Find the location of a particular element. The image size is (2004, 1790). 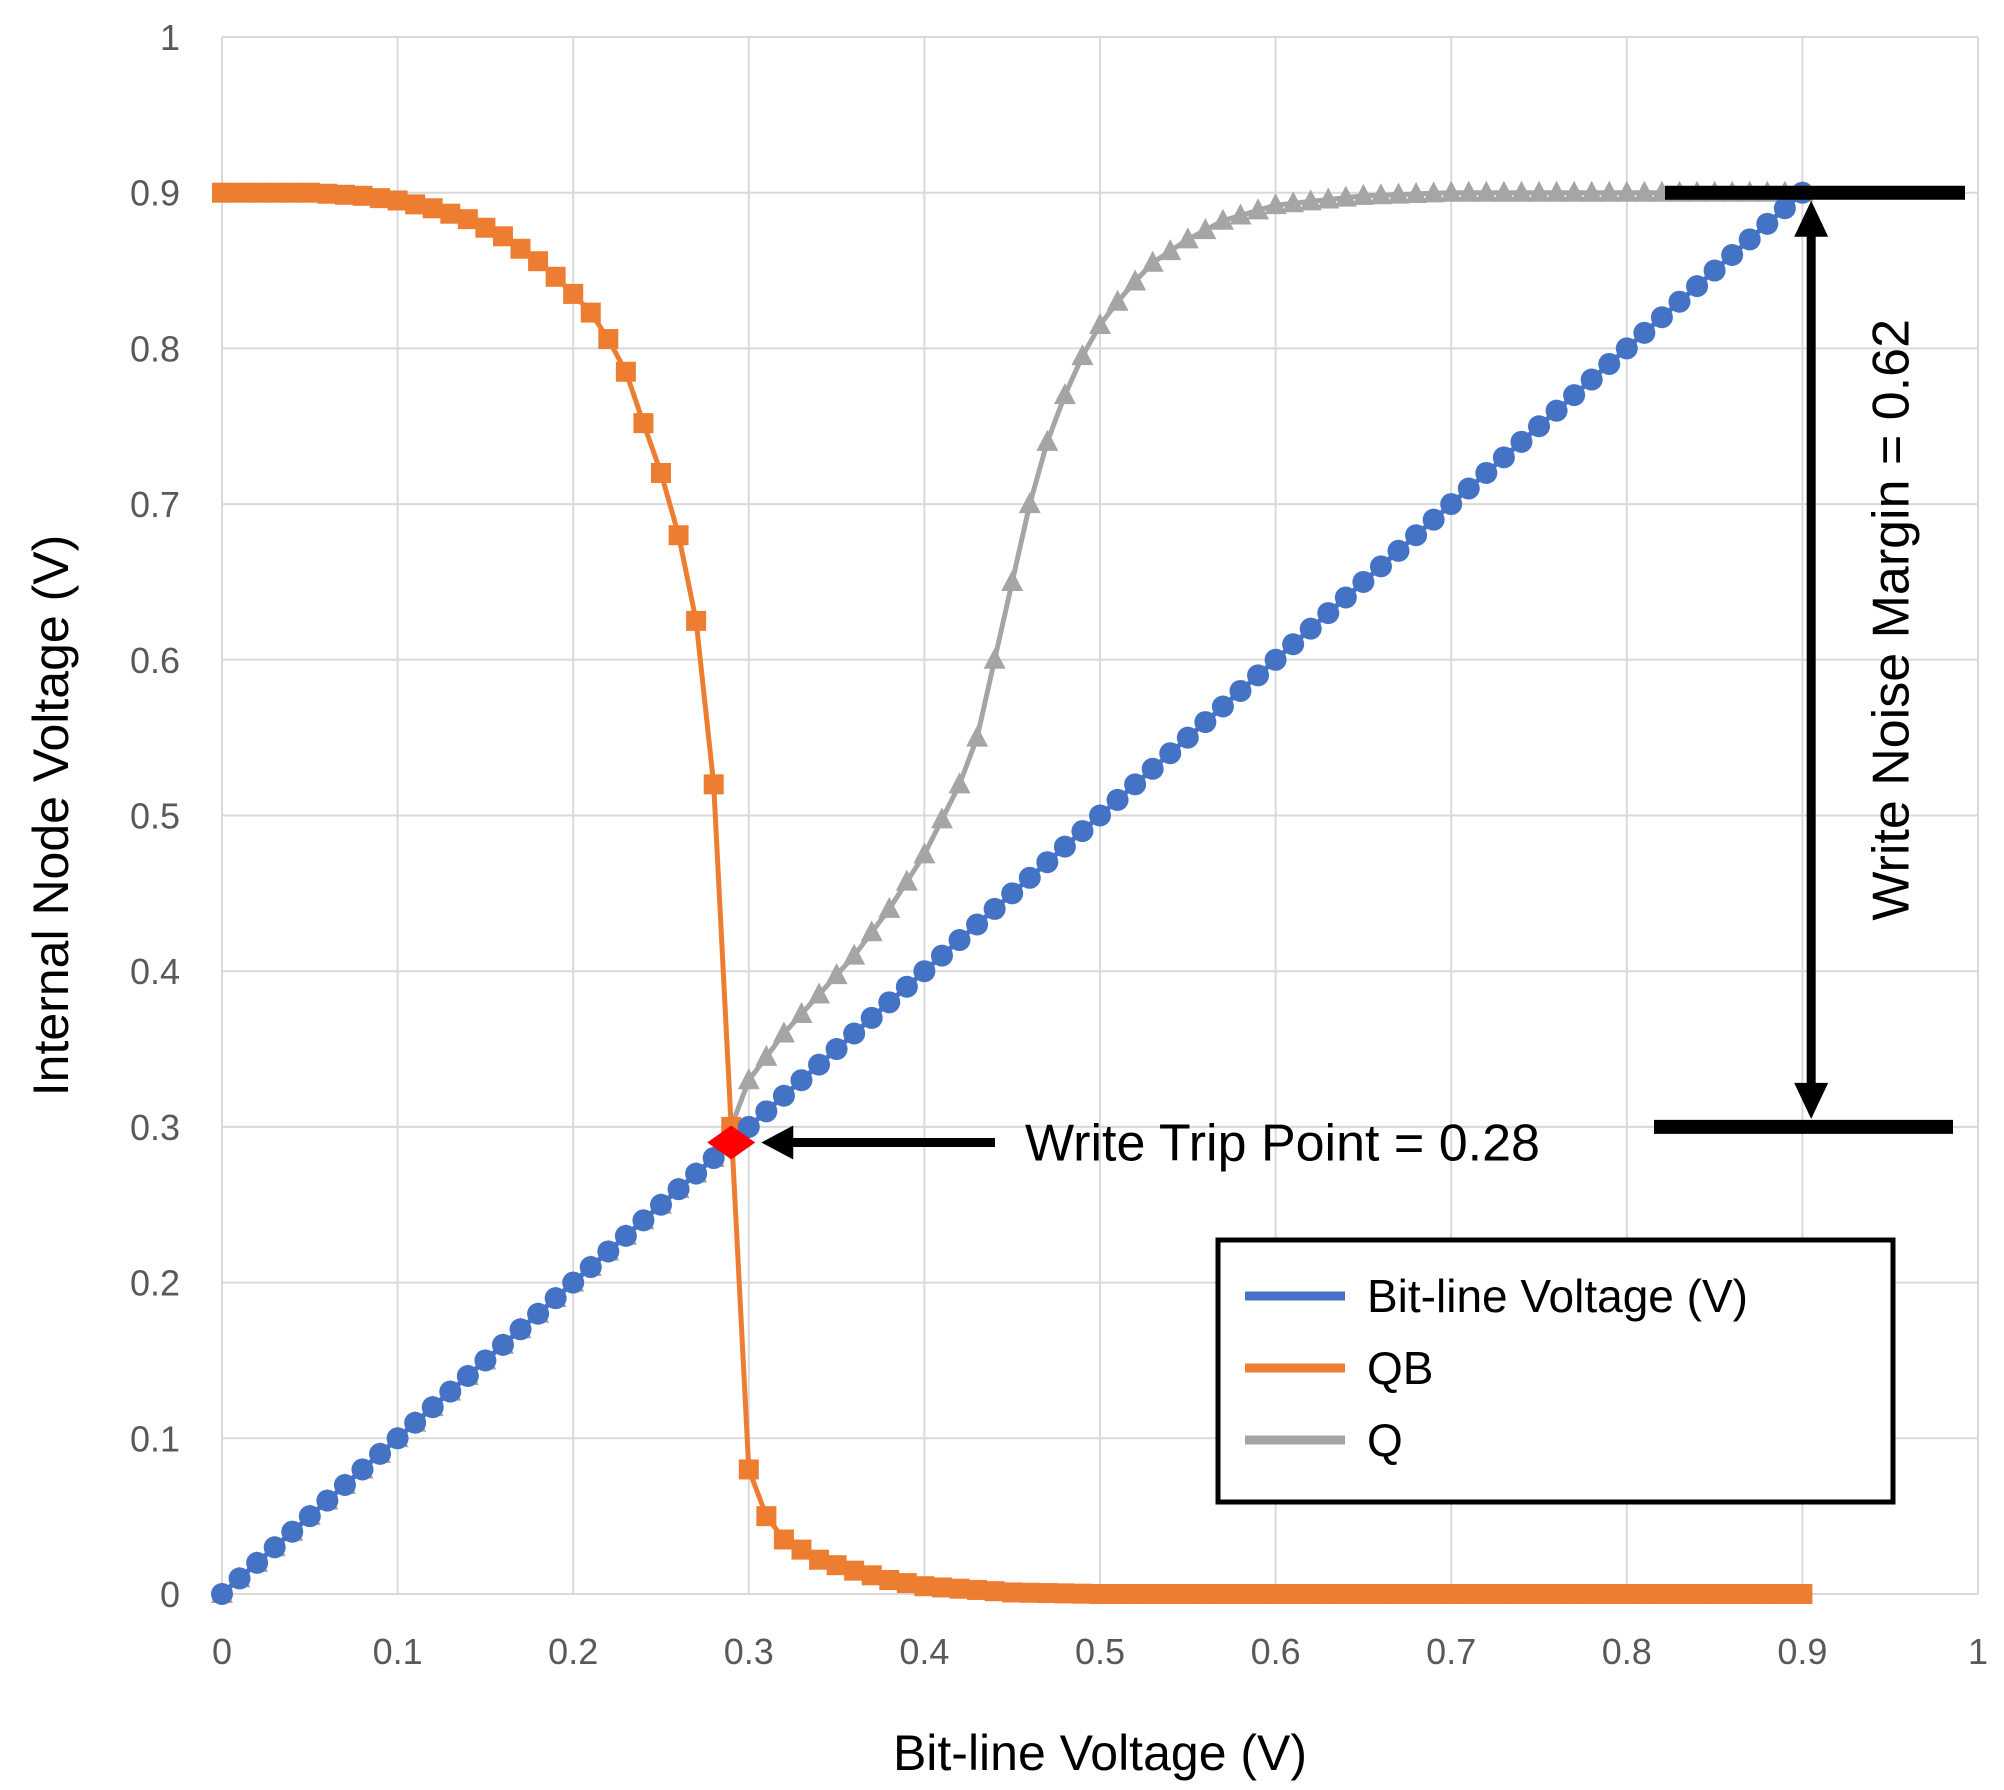

x-tick-label-5: 0.5 is located at coordinates (1100, 1651).